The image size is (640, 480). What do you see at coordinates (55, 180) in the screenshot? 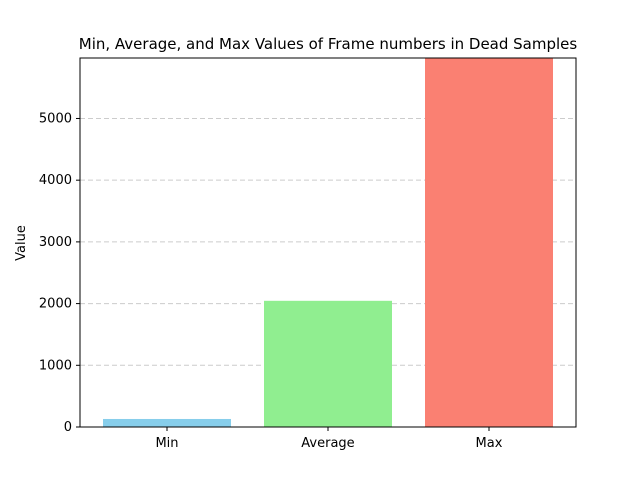
I see `y-tick-label-4000: 4000` at bounding box center [55, 180].